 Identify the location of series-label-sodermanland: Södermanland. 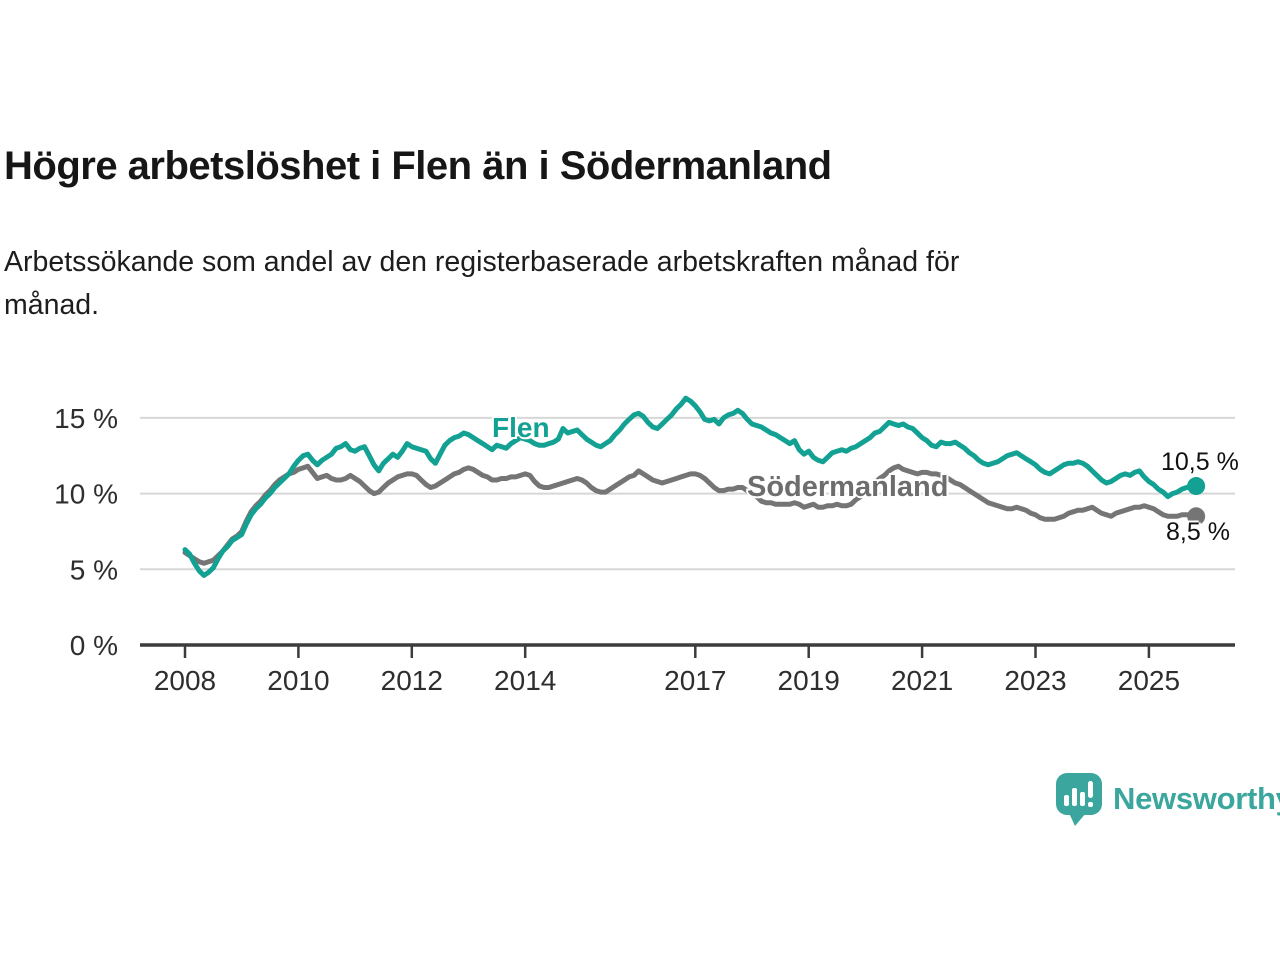
(848, 487).